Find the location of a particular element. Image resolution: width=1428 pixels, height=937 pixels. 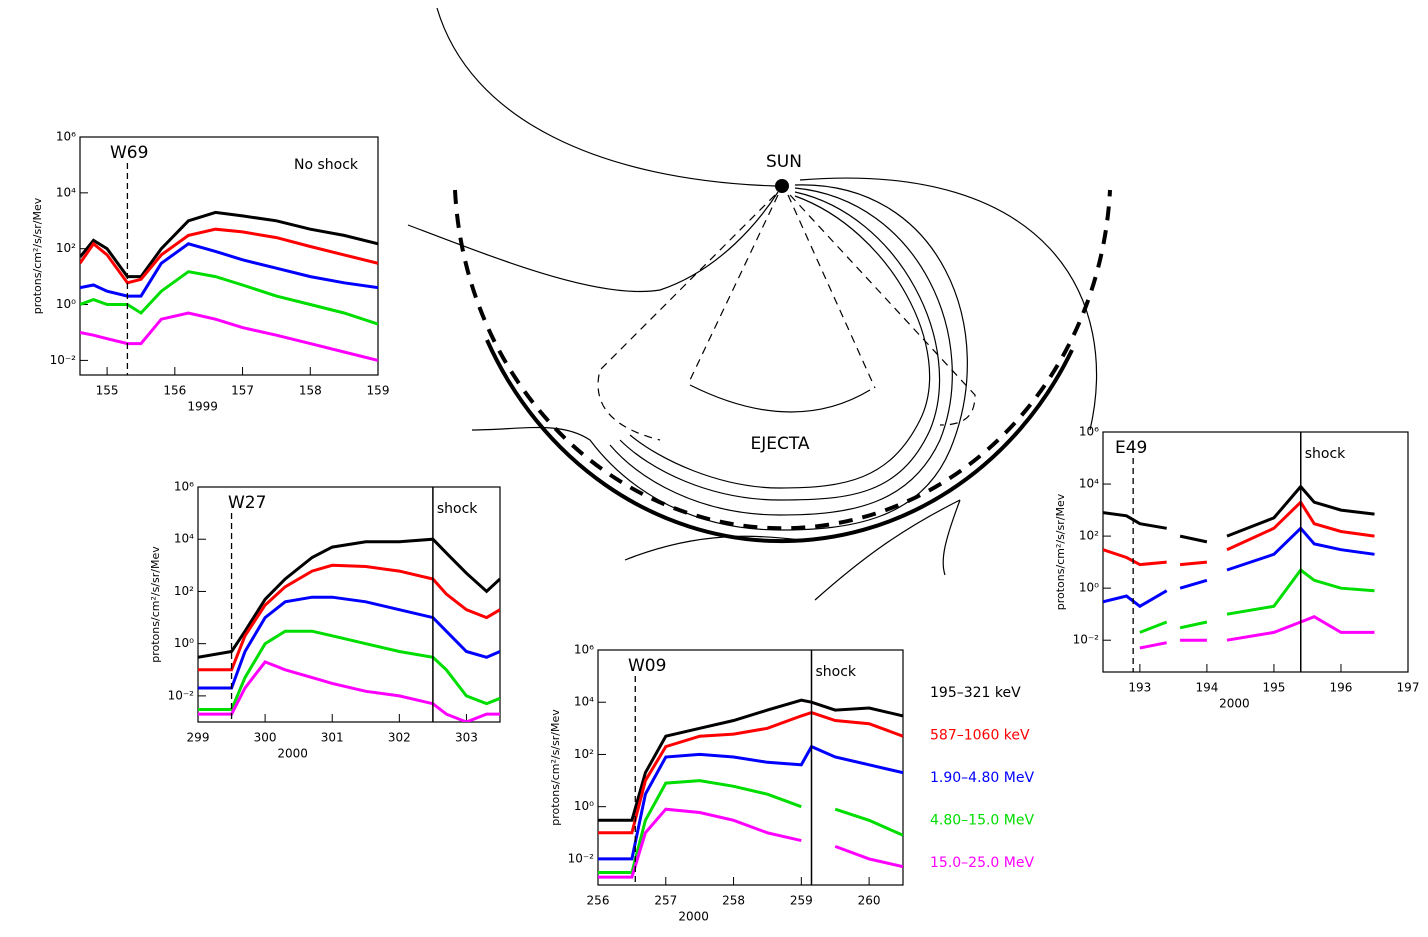

x-tick-label: 300 is located at coordinates (265, 738).